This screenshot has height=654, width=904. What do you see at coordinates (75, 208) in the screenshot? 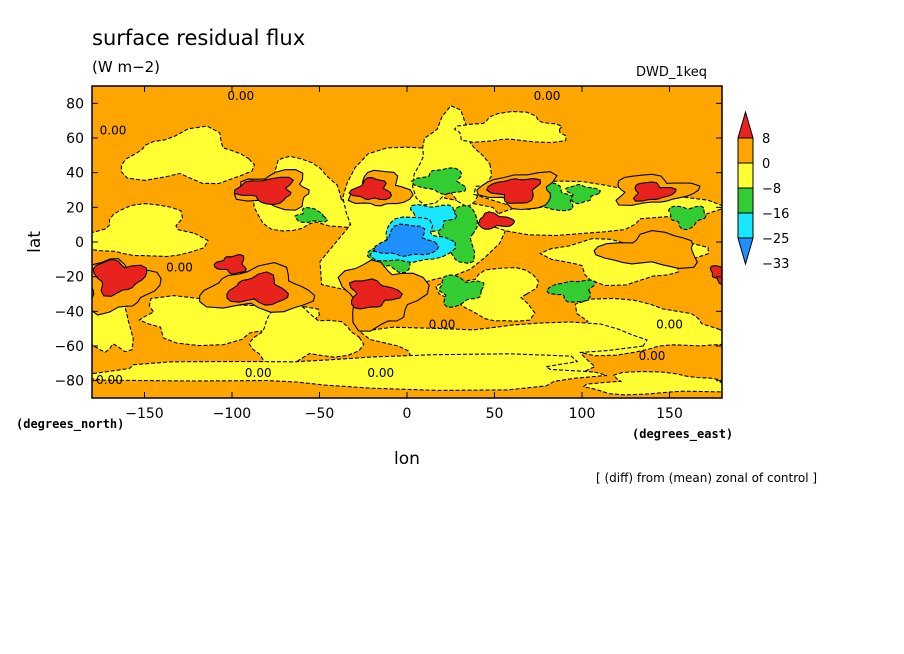
I see `y-tick-label: 20` at bounding box center [75, 208].